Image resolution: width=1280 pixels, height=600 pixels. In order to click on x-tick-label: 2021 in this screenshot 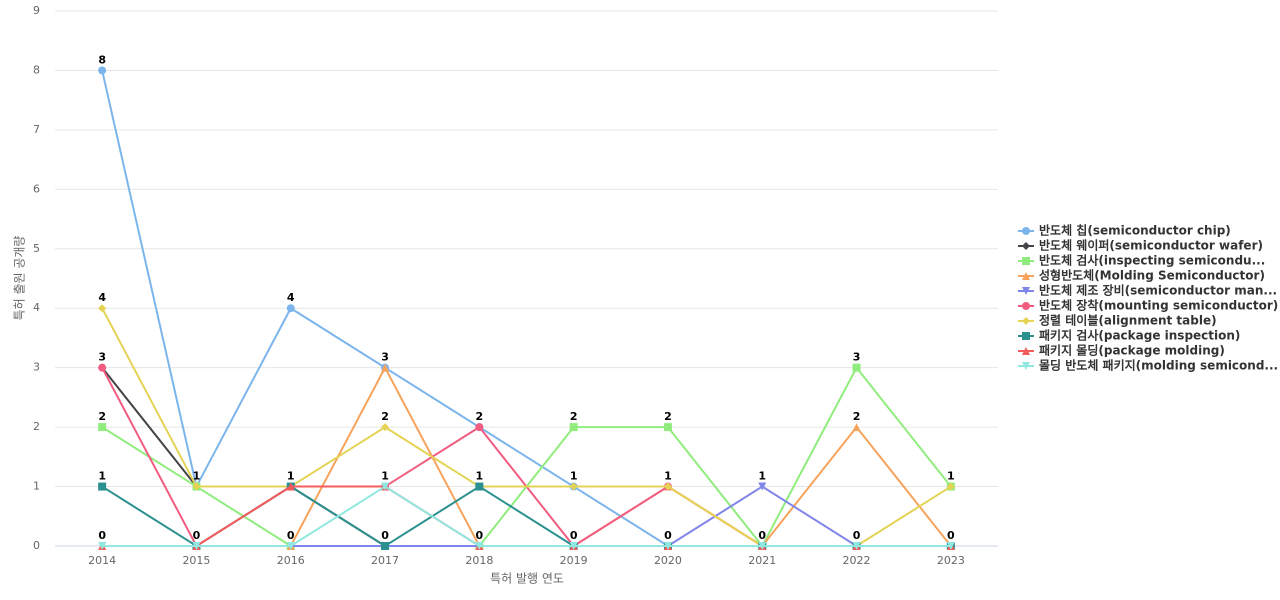, I will do `click(762, 560)`.